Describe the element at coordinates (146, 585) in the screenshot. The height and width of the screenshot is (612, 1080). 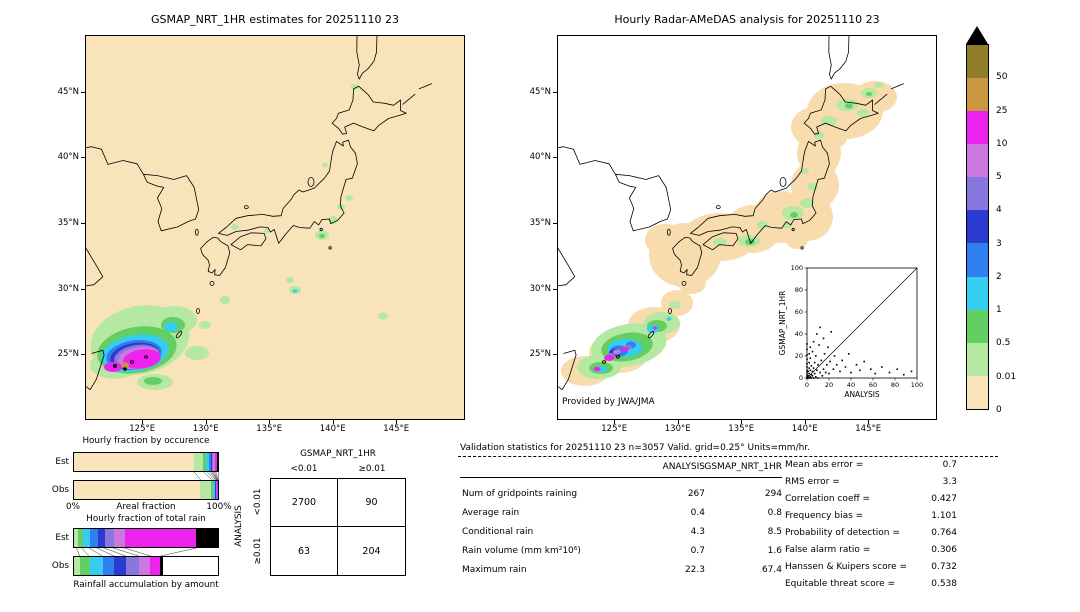
I see `accumulation-footer: Rainfall accumulation by amount` at that location.